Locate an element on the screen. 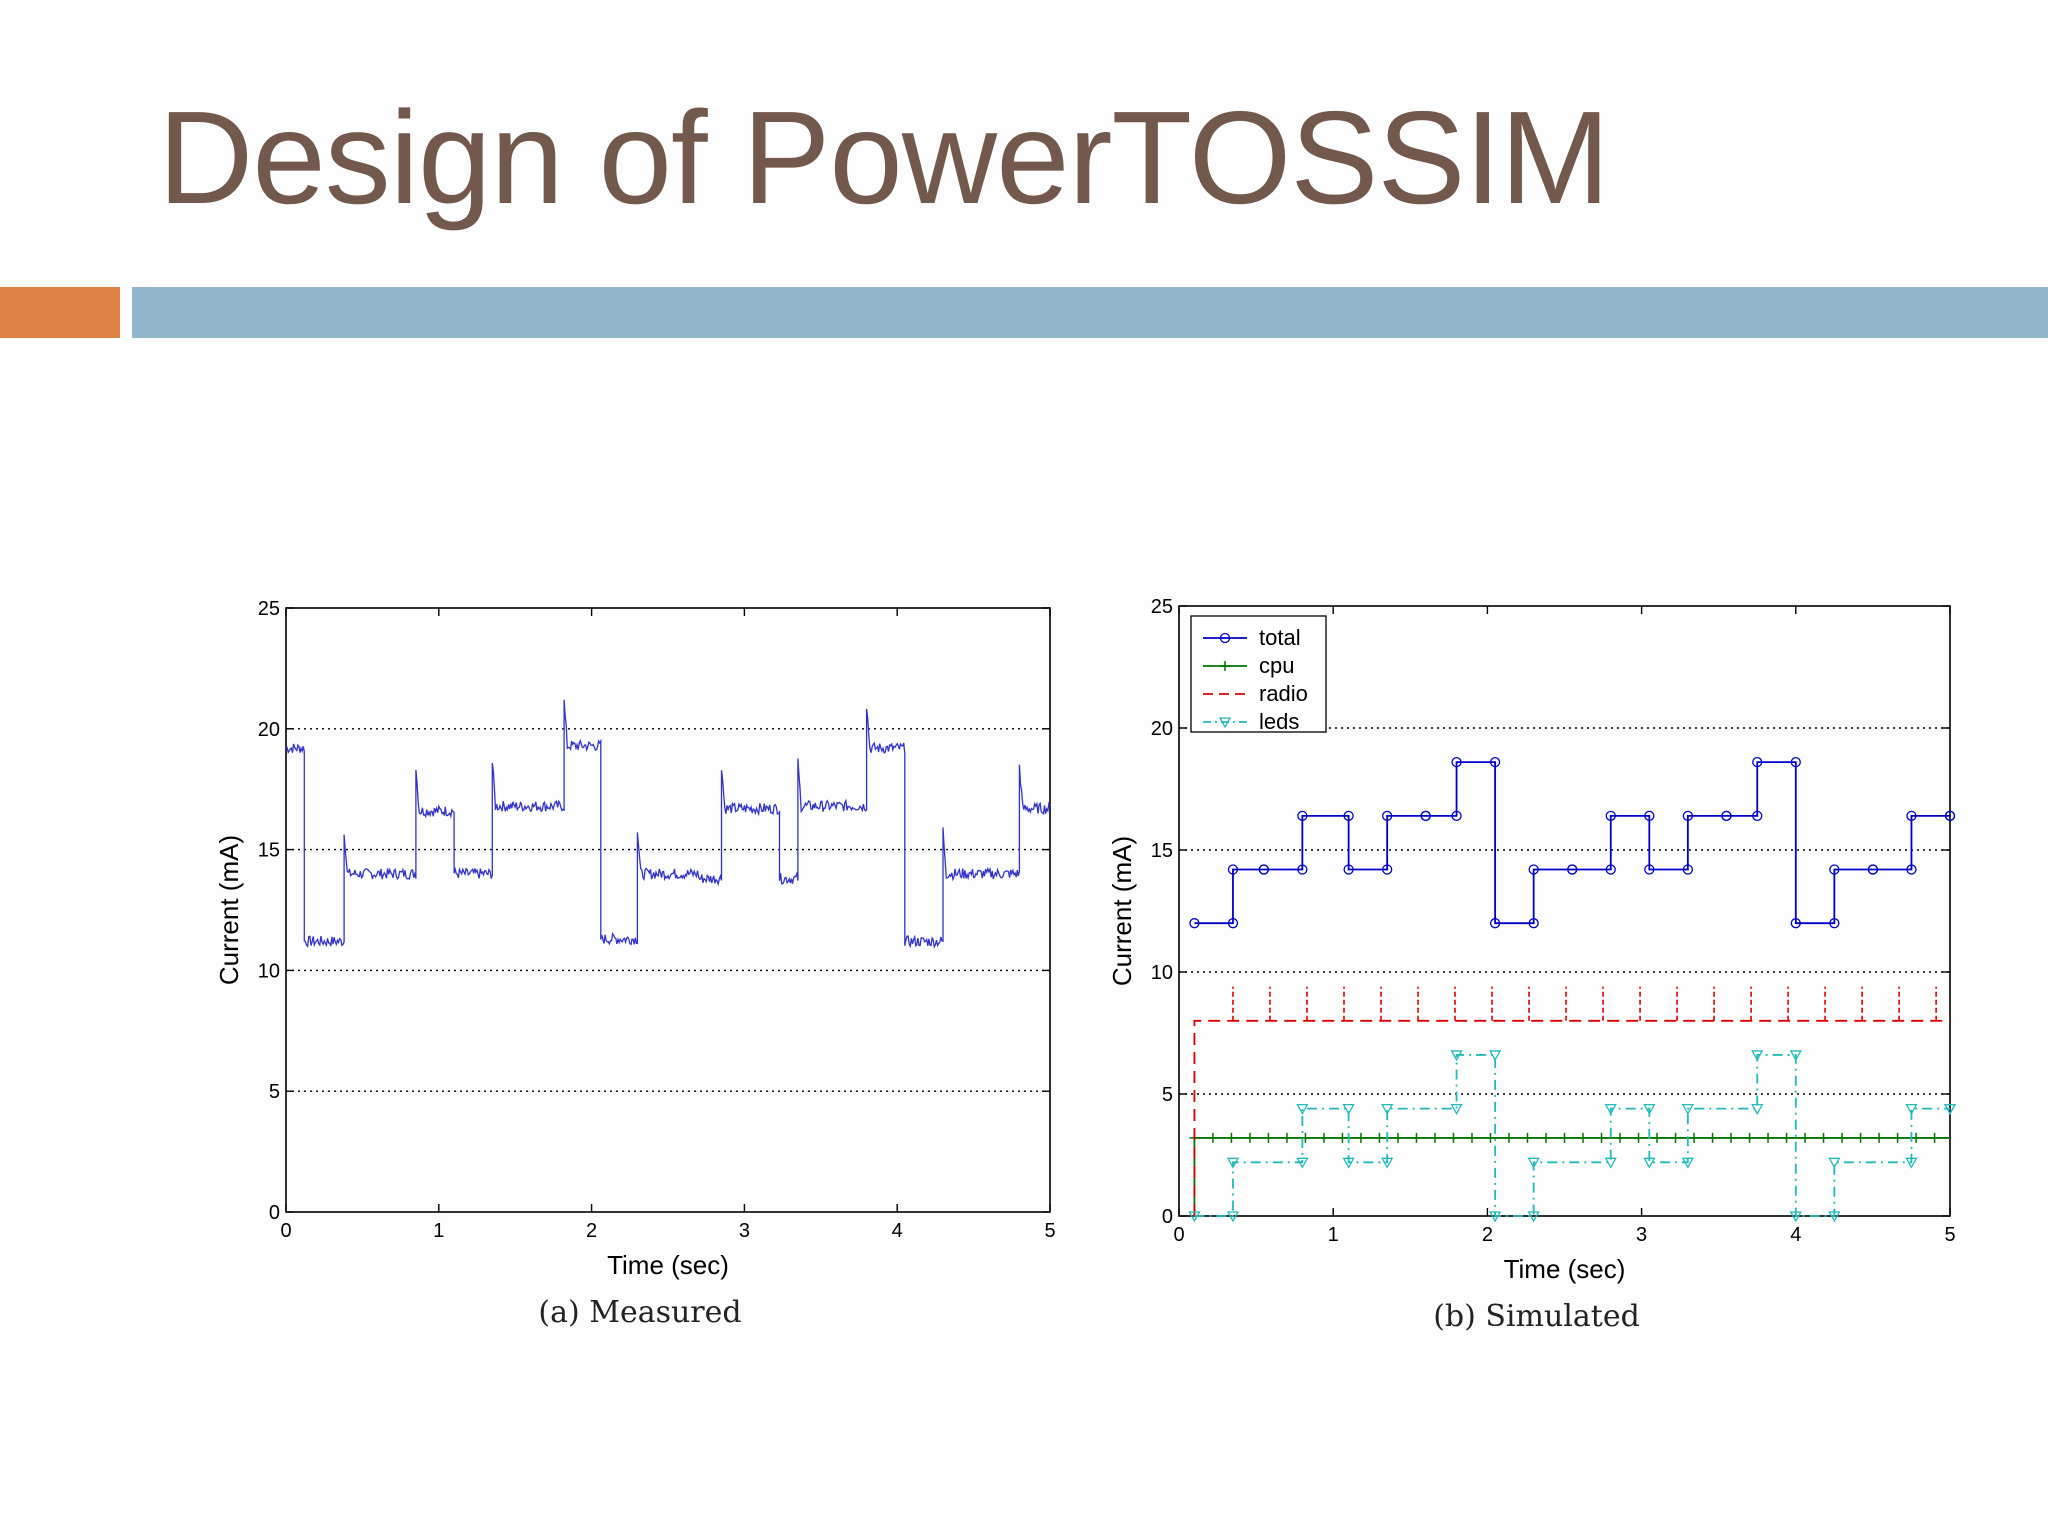 Image resolution: width=2048 pixels, height=1536 pixels. figure-caption: (b) Simulated is located at coordinates (1536, 1316).